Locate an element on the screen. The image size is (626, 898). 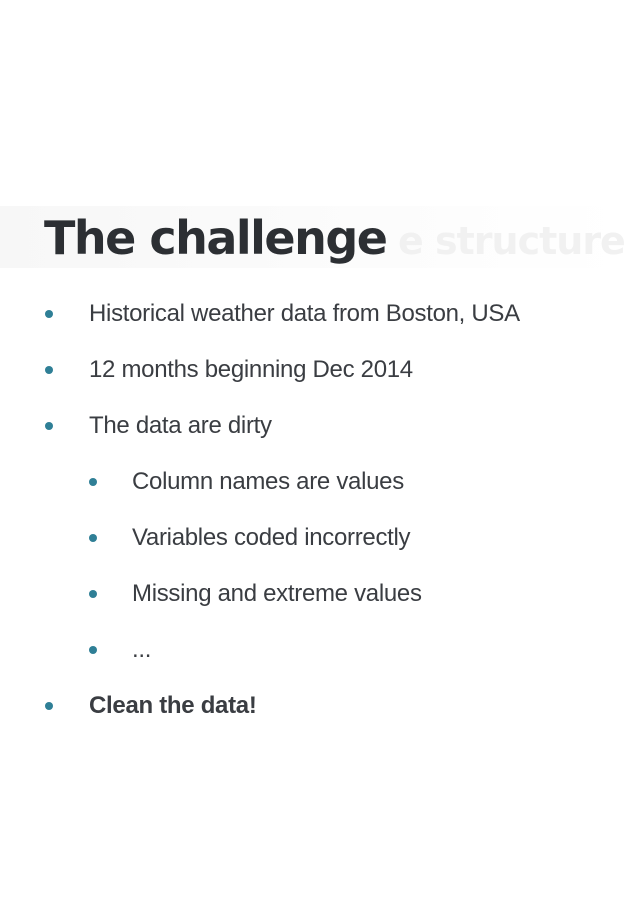
title-band is located at coordinates (313, 237).